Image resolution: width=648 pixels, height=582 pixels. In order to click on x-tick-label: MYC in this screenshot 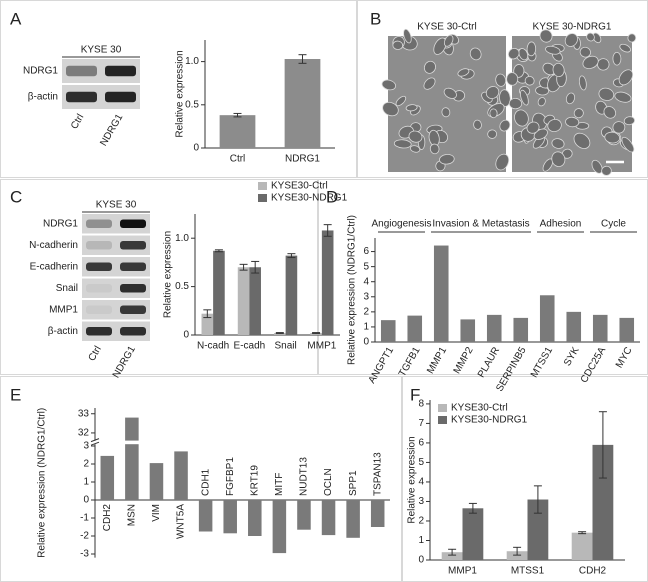, I will do `click(624, 357)`.